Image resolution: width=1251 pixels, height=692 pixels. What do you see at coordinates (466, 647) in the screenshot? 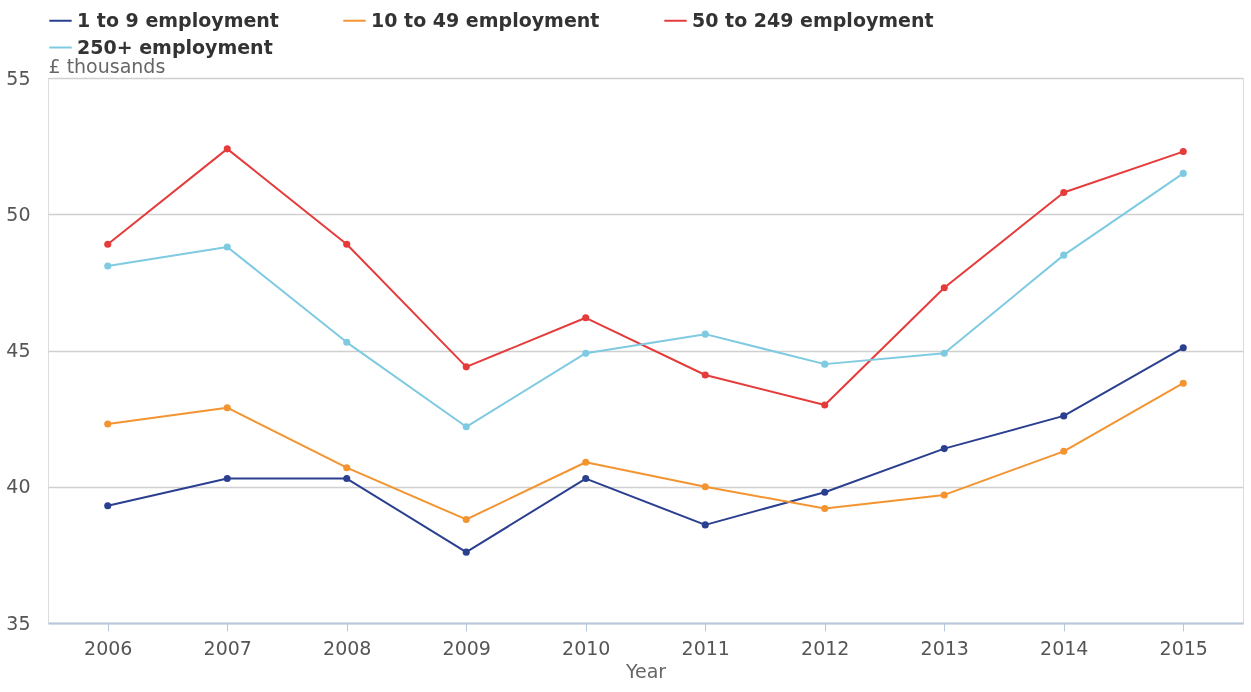
I see `x-tick-label: 2009` at bounding box center [466, 647].